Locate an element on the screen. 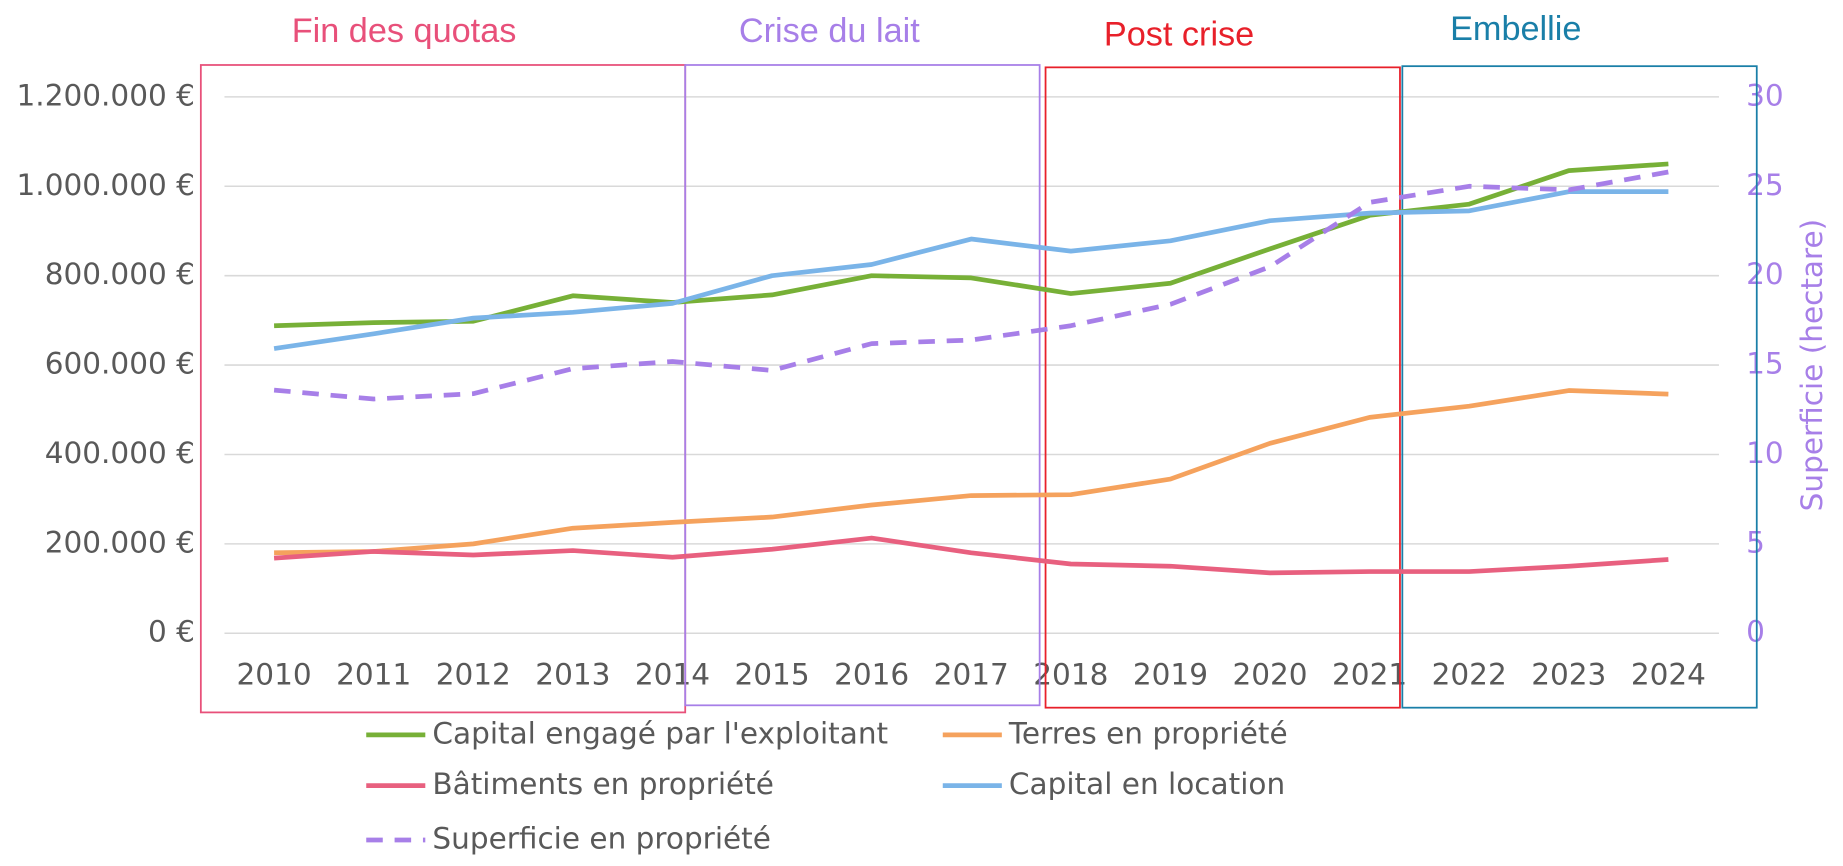  y-tick-label: 200.000 € is located at coordinates (120, 542).